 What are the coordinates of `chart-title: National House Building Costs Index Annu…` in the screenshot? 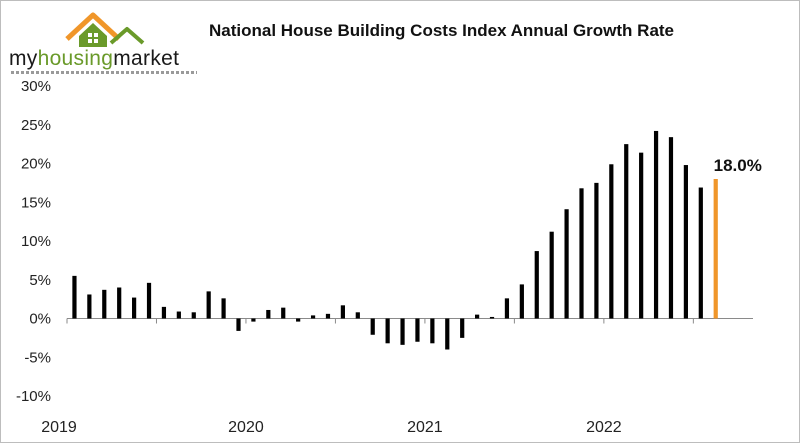 It's located at (442, 30).